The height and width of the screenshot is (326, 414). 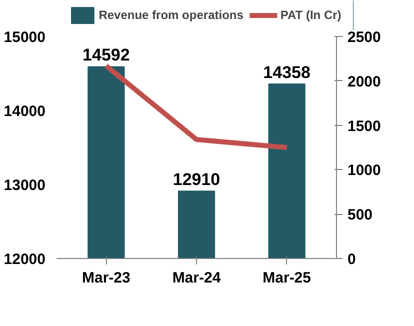 What do you see at coordinates (360, 215) in the screenshot?
I see `y2-tick-label: 500` at bounding box center [360, 215].